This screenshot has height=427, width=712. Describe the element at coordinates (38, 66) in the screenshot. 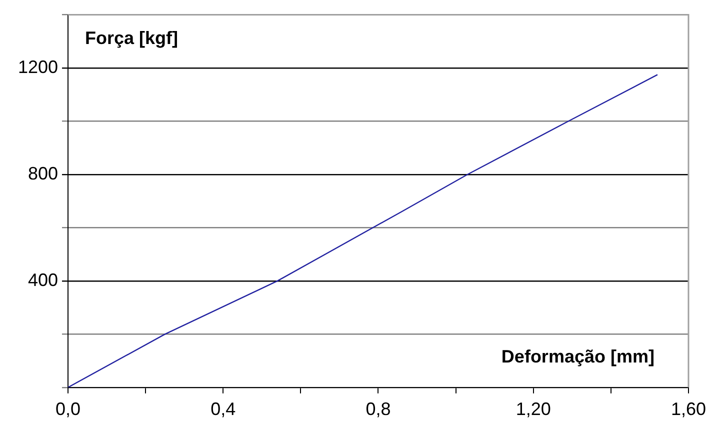

I see `y-tick-label: 1200` at that location.